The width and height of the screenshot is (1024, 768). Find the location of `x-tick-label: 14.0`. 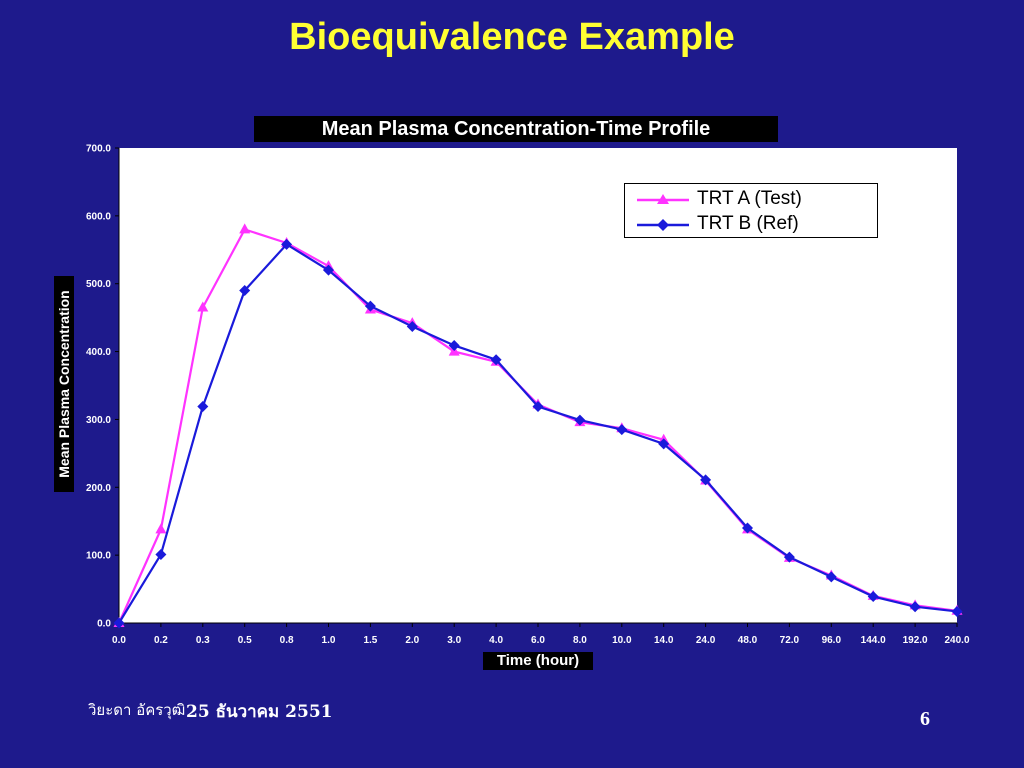

x-tick-label: 14.0 is located at coordinates (664, 640).